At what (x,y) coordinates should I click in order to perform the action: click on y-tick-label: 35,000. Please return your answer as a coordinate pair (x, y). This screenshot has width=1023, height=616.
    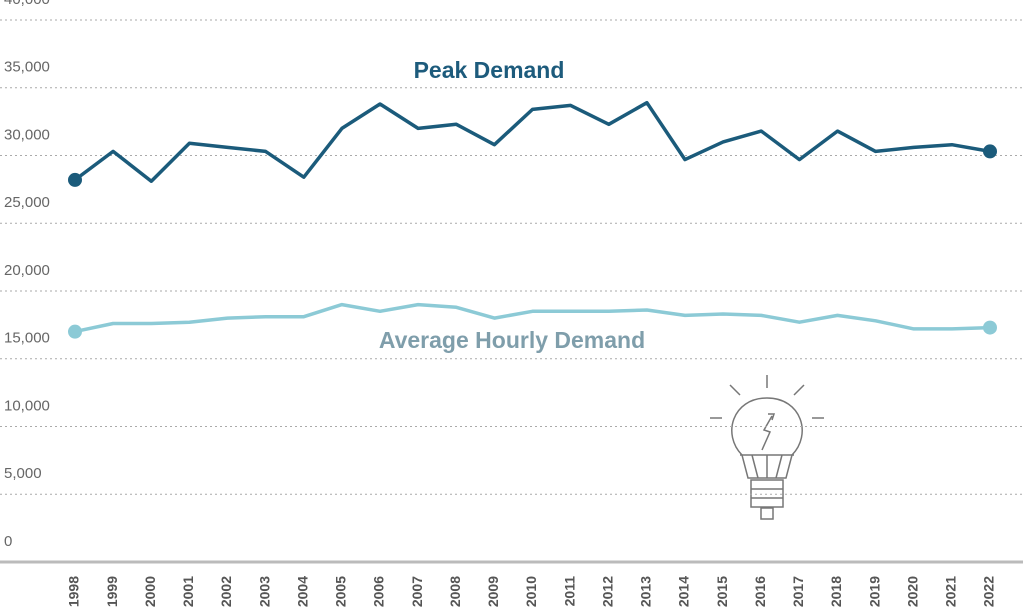
    Looking at the image, I should click on (27, 67).